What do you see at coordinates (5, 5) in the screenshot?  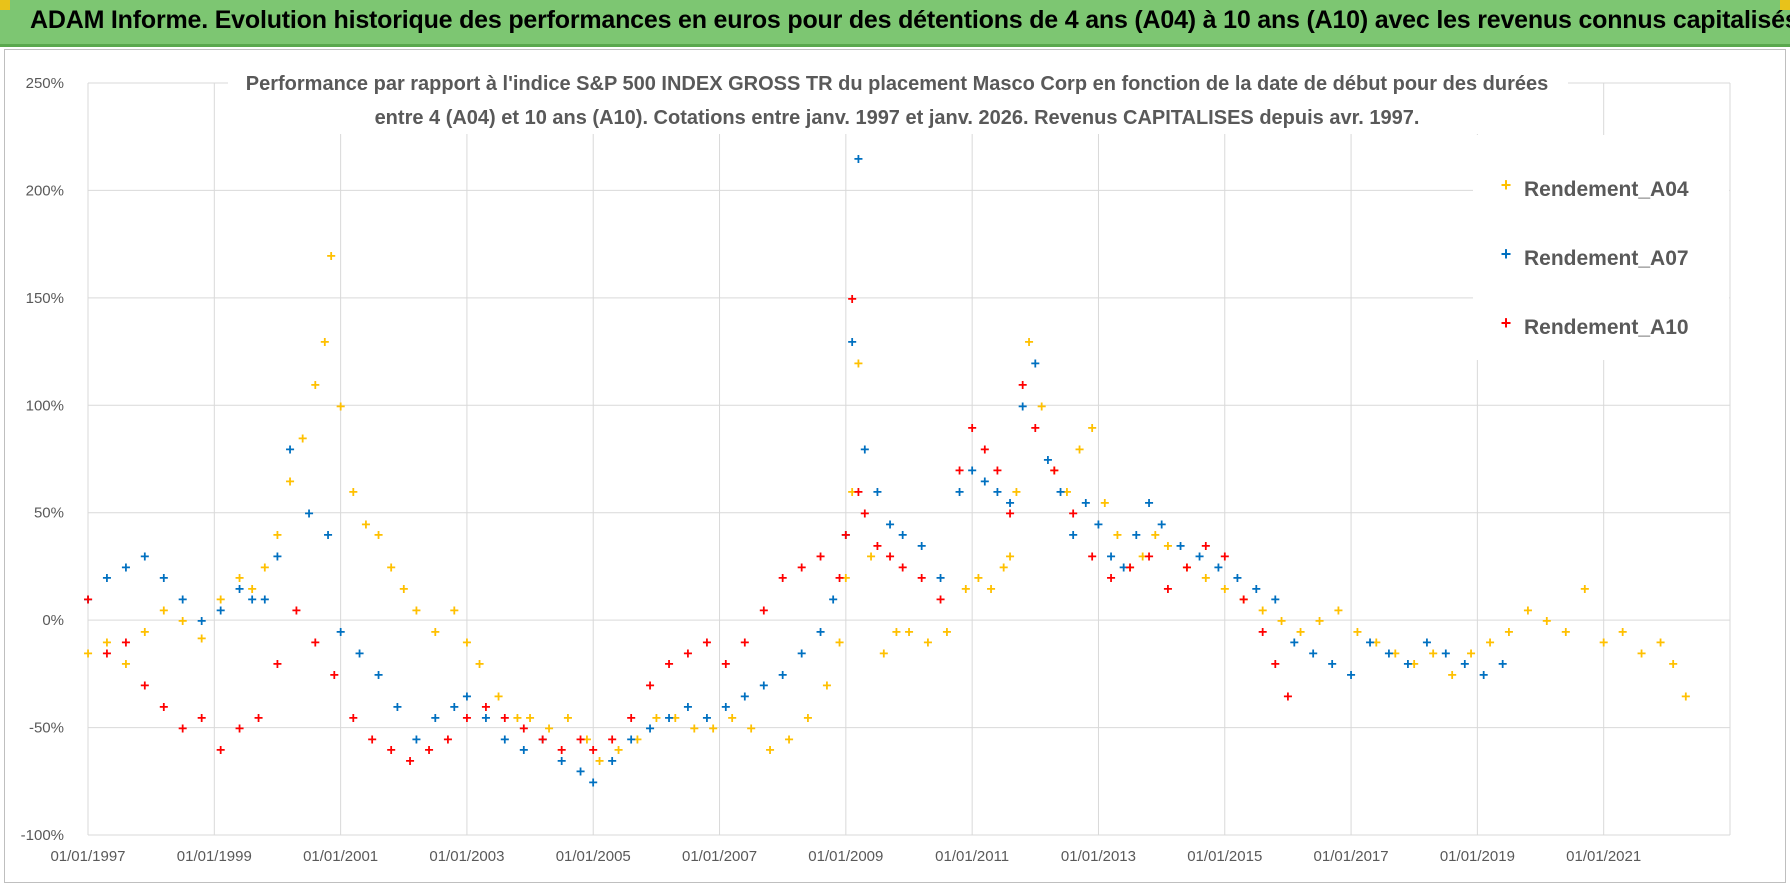 I see `corner-marker` at bounding box center [5, 5].